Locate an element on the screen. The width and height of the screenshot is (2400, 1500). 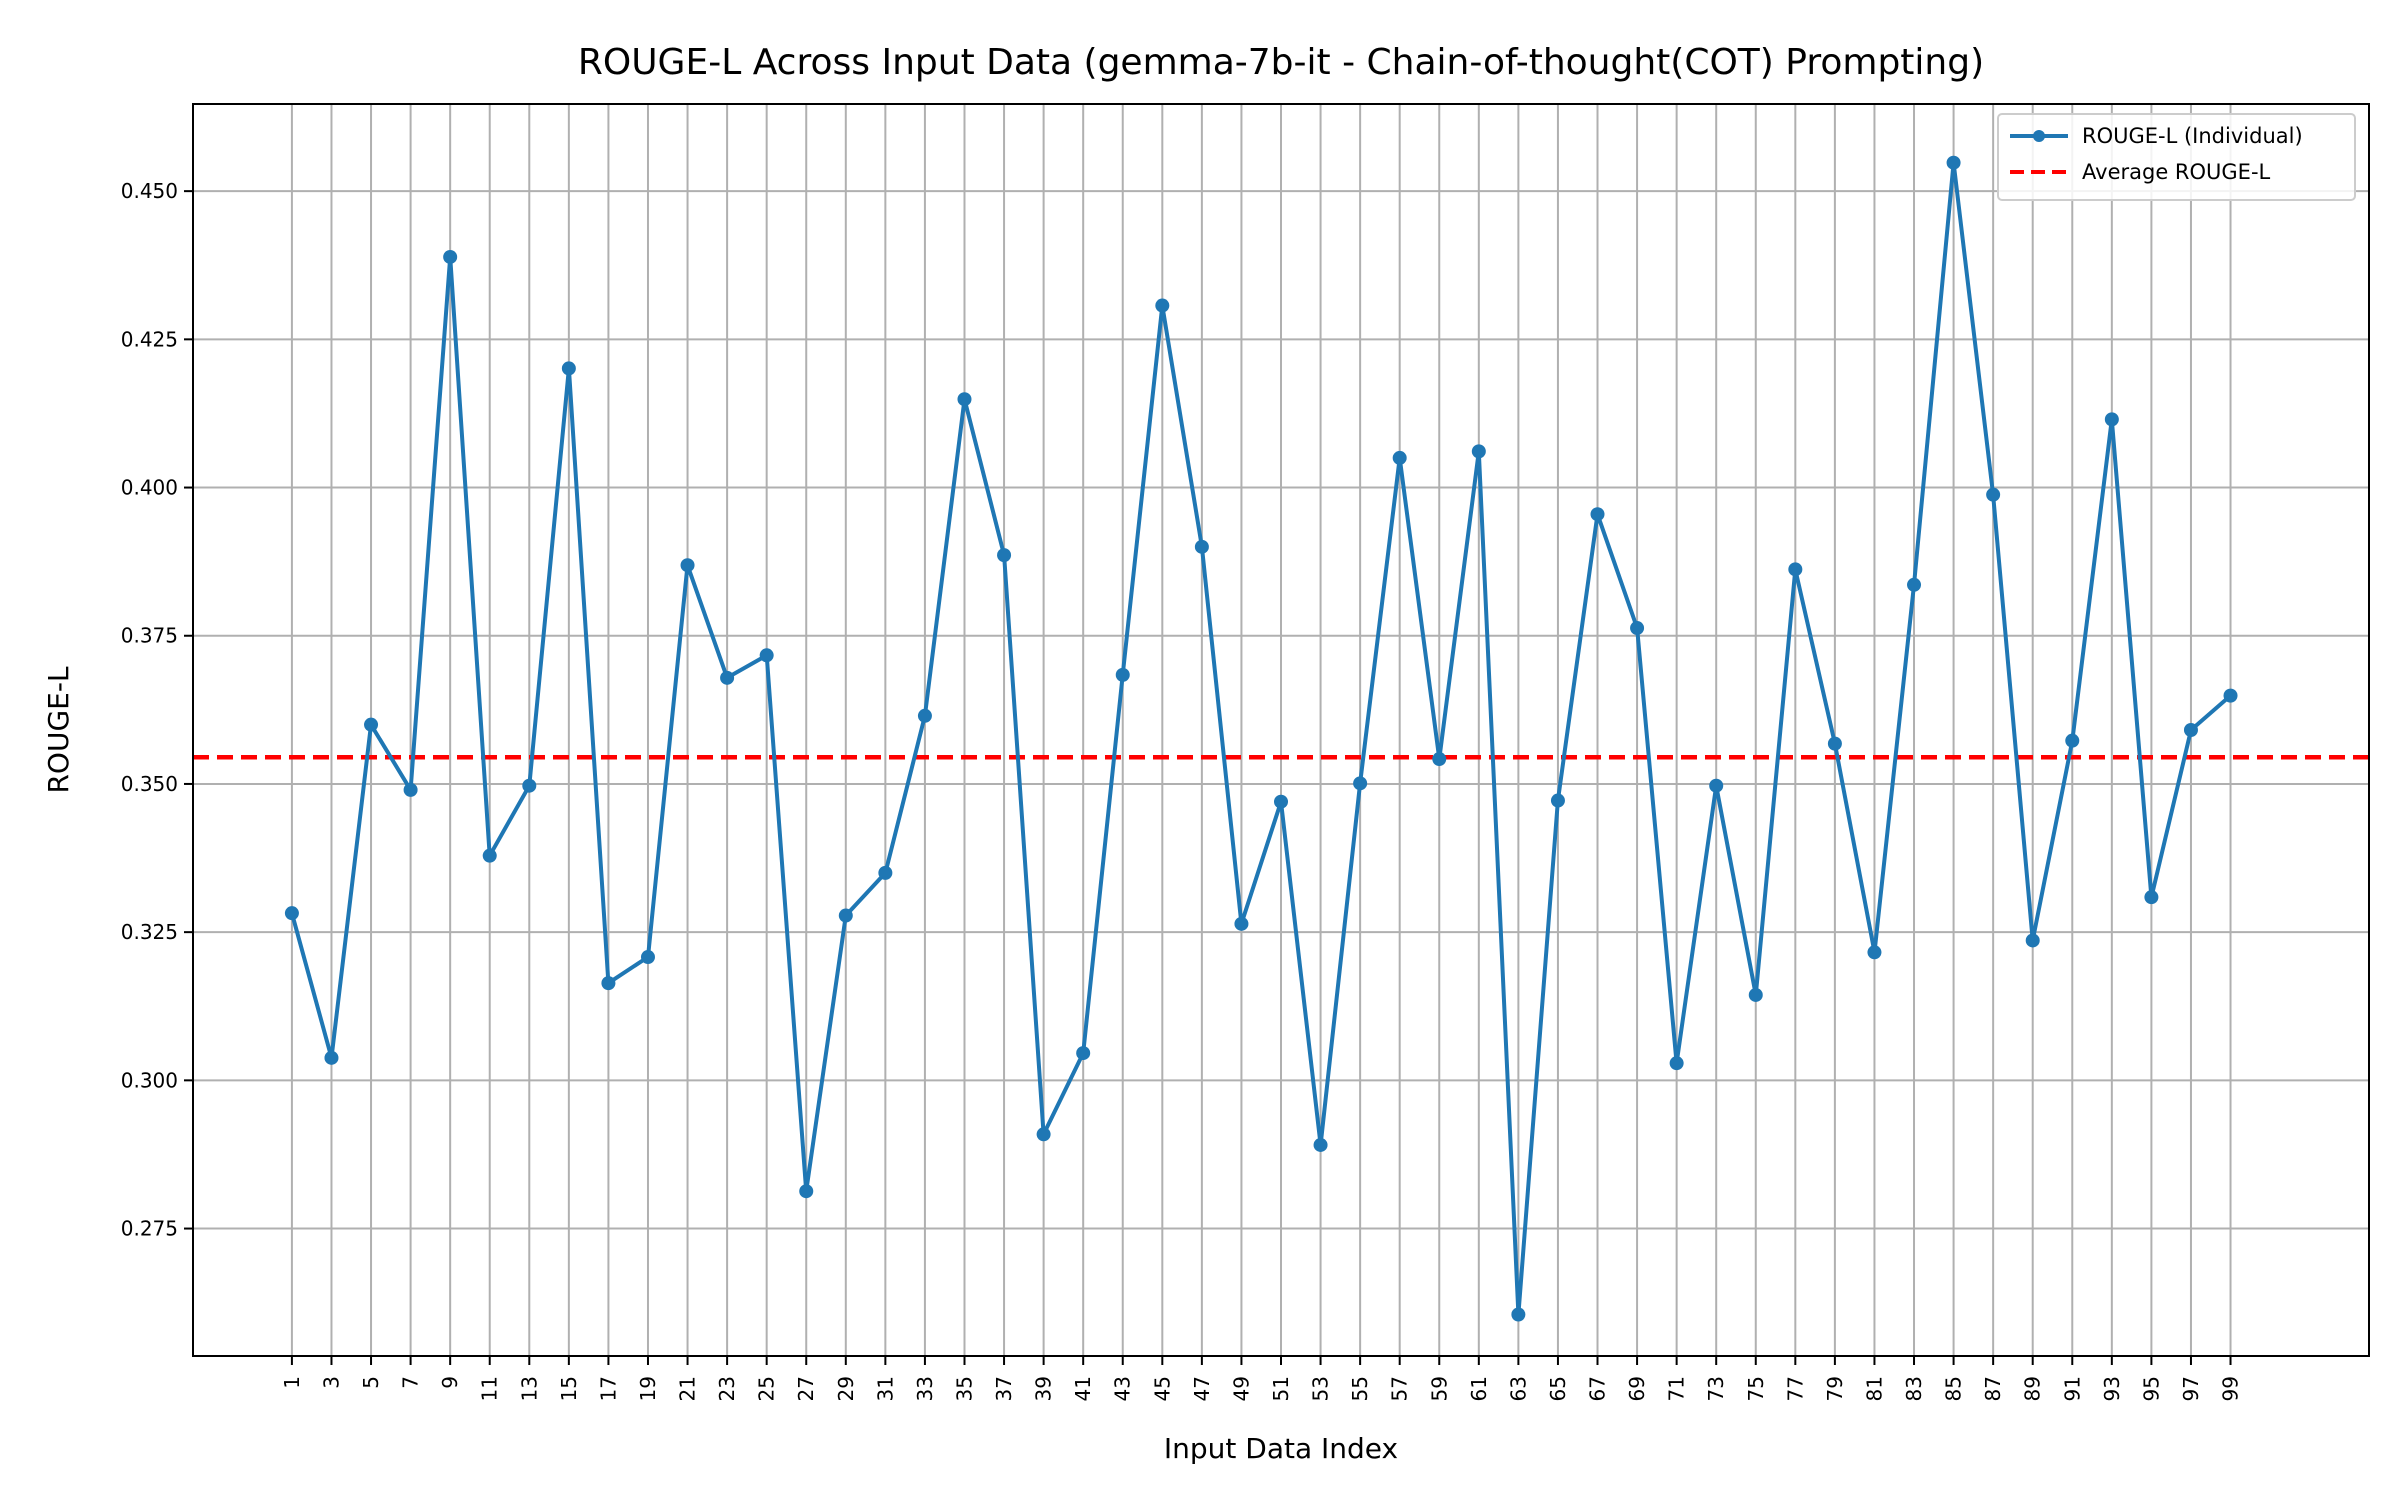
x-tick-label: 57 is located at coordinates (1400, 1388).